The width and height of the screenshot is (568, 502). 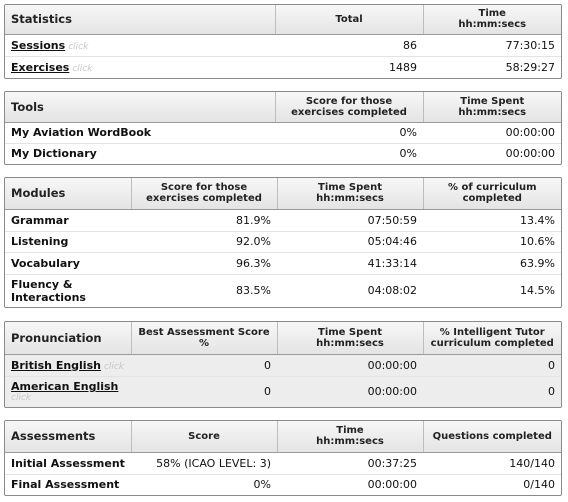 I want to click on table-row: My Aviation WordBook 0% 00:00:00, so click(x=283, y=133).